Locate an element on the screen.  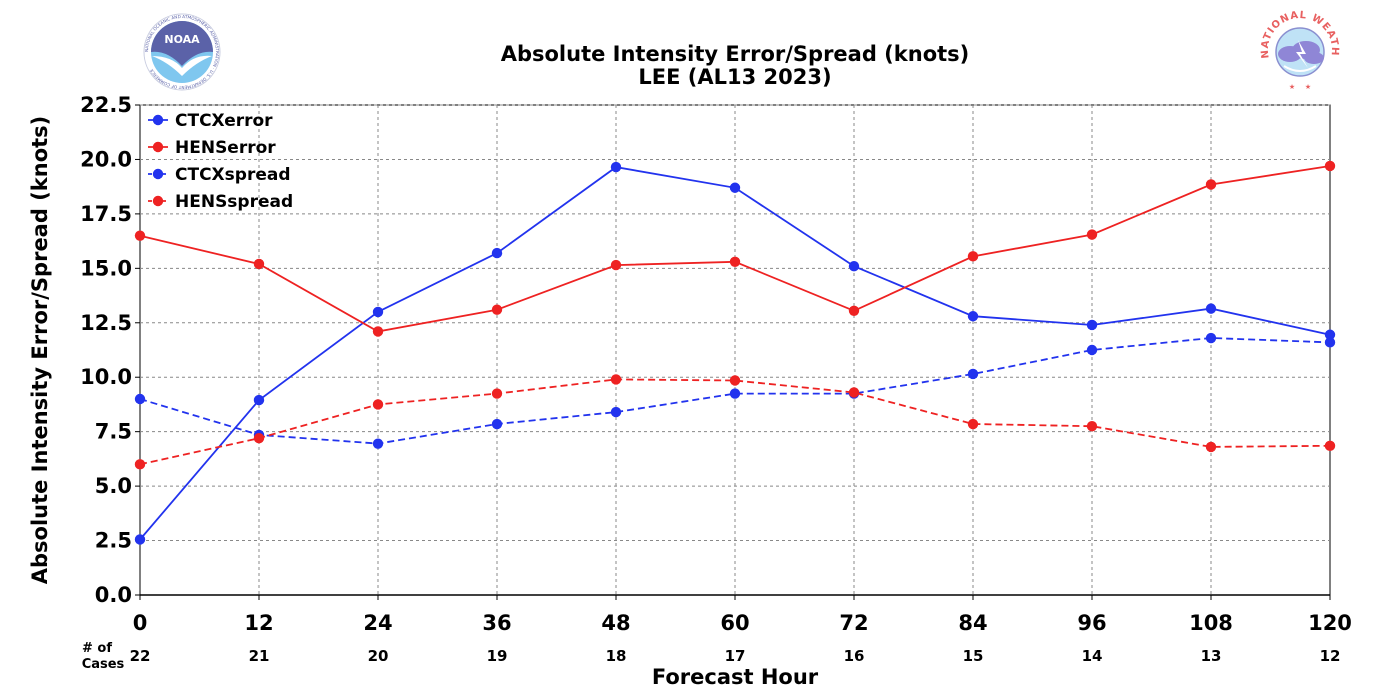
x-tick-label: 96 is located at coordinates (1091, 623).